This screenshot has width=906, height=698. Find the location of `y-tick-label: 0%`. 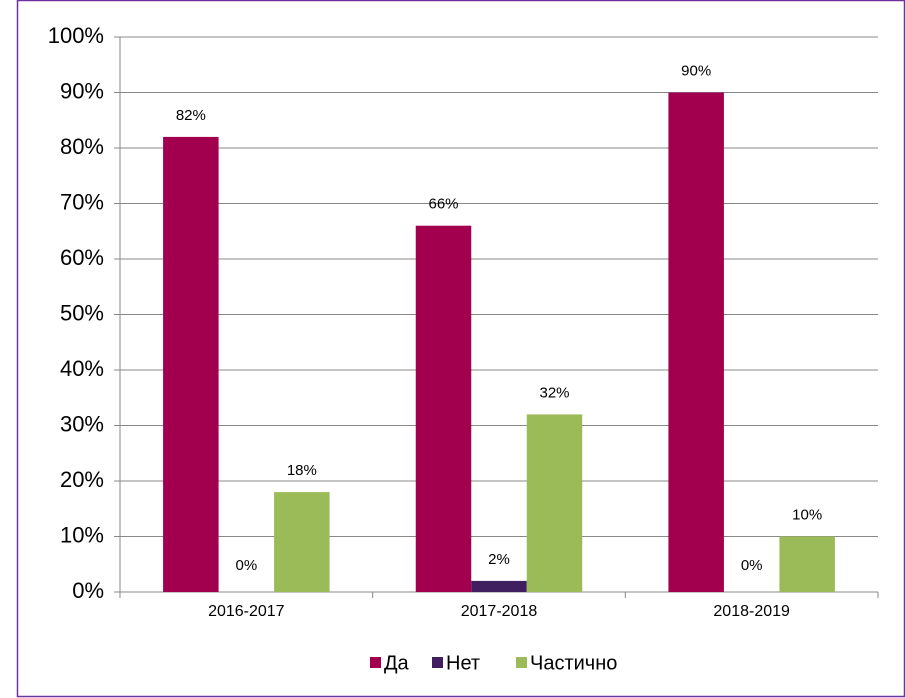

y-tick-label: 0% is located at coordinates (88, 590).